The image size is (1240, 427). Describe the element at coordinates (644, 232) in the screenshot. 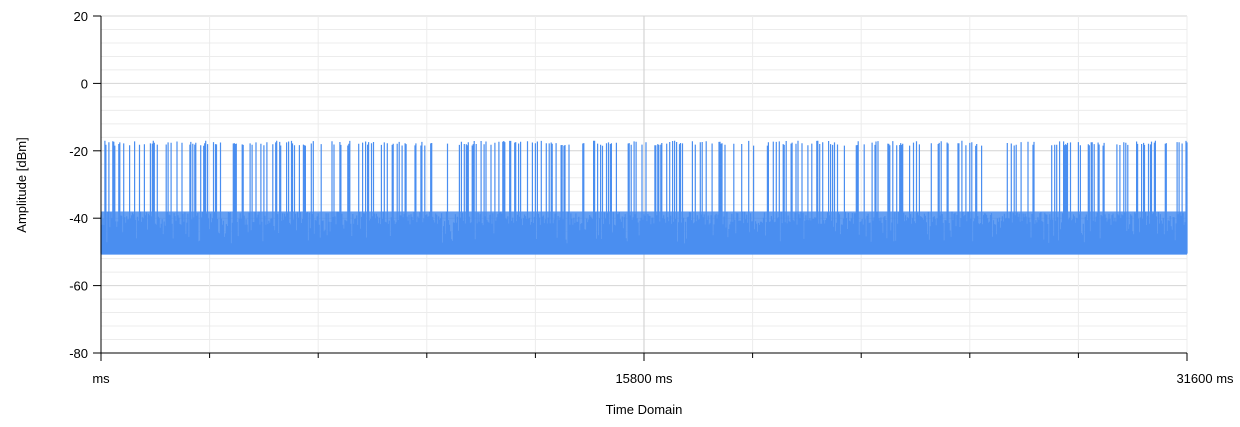

I see `series-band` at that location.